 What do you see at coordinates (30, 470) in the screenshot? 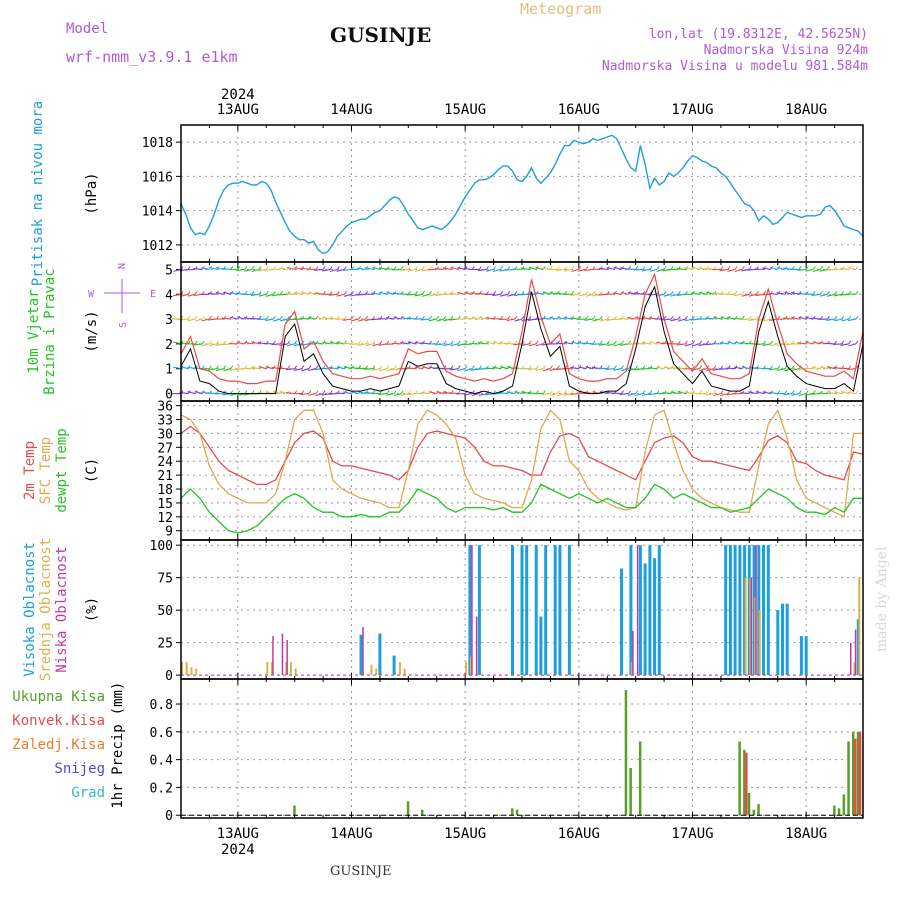
I see `temperature-ylabel: 2m Temp` at bounding box center [30, 470].